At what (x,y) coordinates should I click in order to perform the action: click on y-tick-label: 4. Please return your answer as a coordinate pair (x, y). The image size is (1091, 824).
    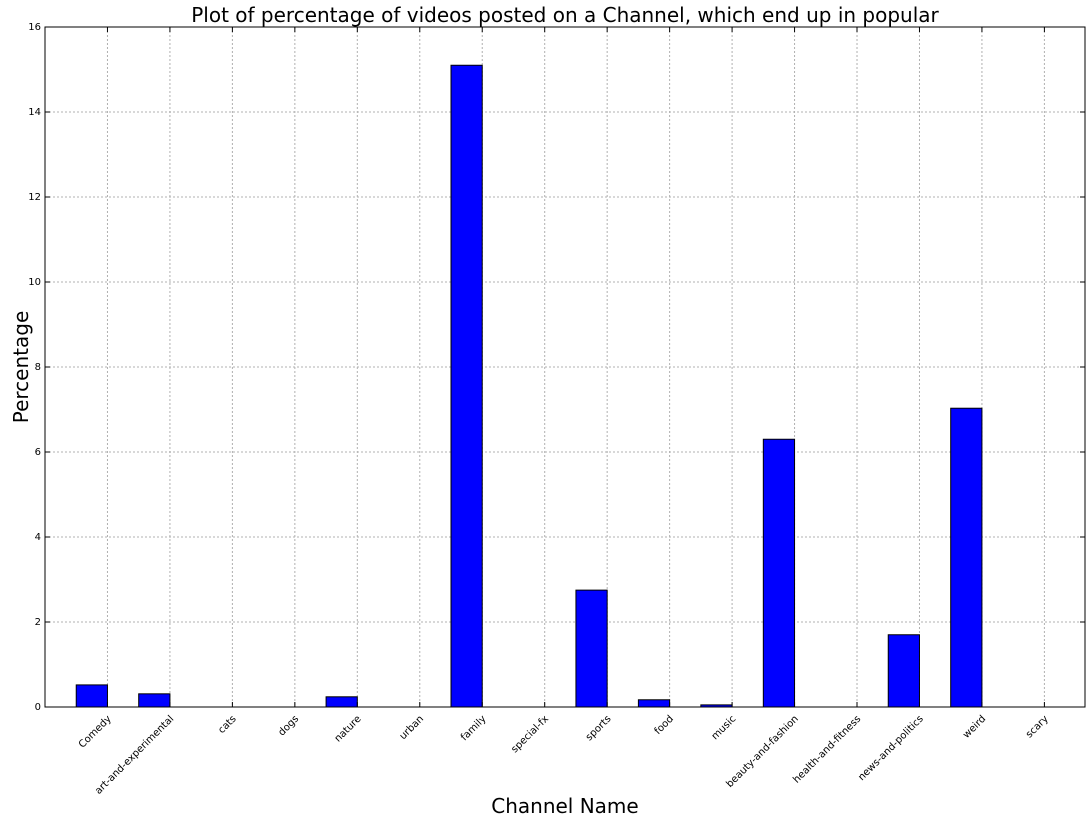
    Looking at the image, I should click on (38, 537).